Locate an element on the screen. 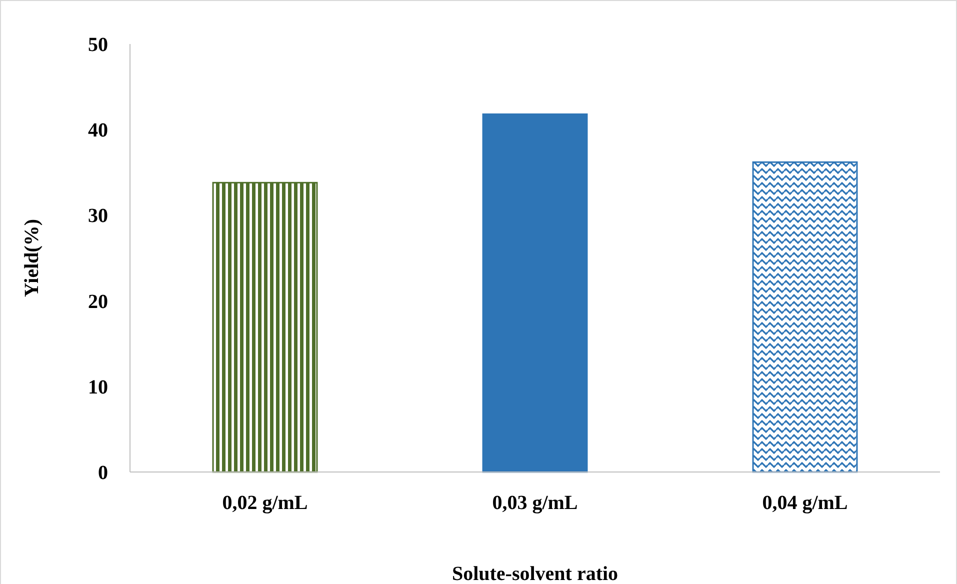 The height and width of the screenshot is (584, 957). y-tick-label: 20 is located at coordinates (98, 301).